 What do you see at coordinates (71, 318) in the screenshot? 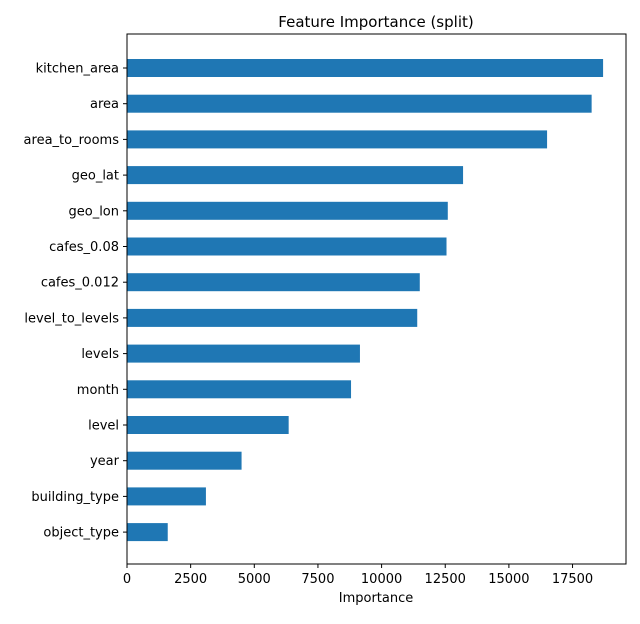
I see `y-tick-label: level_to_levels` at bounding box center [71, 318].